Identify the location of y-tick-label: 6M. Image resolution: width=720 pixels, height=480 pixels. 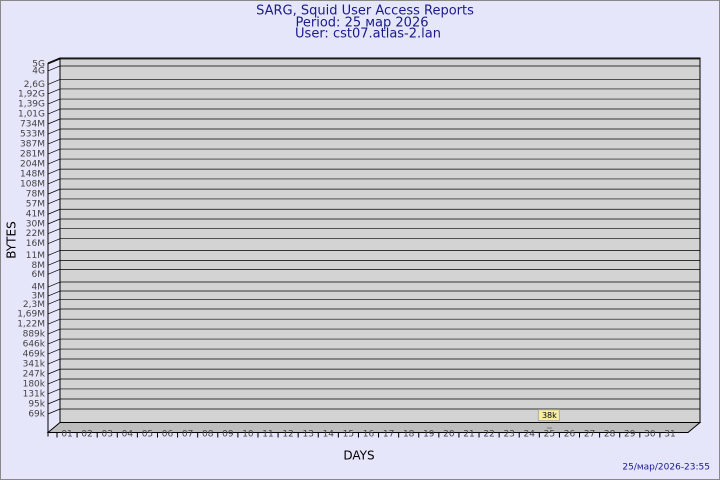
(39, 275).